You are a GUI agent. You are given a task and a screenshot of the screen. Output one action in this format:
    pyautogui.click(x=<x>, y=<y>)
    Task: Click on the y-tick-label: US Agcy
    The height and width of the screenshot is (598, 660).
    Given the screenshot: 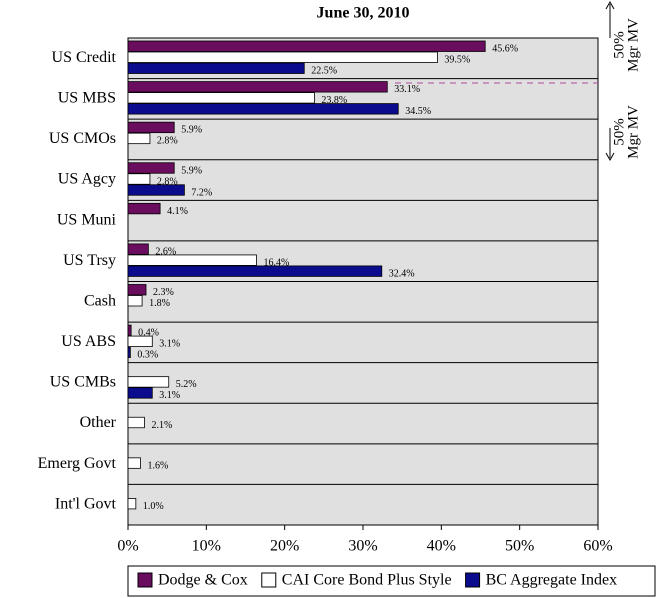 What is the action you would take?
    pyautogui.click(x=87, y=179)
    